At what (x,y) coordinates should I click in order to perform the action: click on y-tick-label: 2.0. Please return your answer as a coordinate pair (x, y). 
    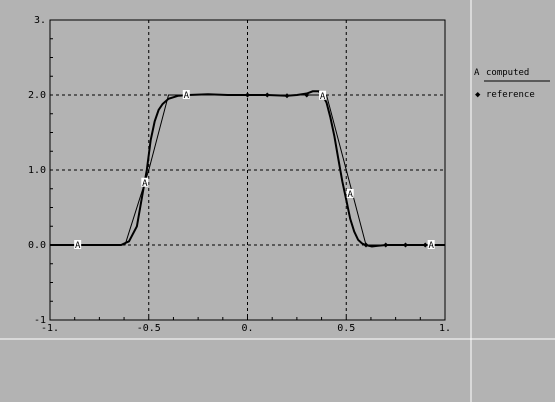
    Looking at the image, I should click on (37, 95).